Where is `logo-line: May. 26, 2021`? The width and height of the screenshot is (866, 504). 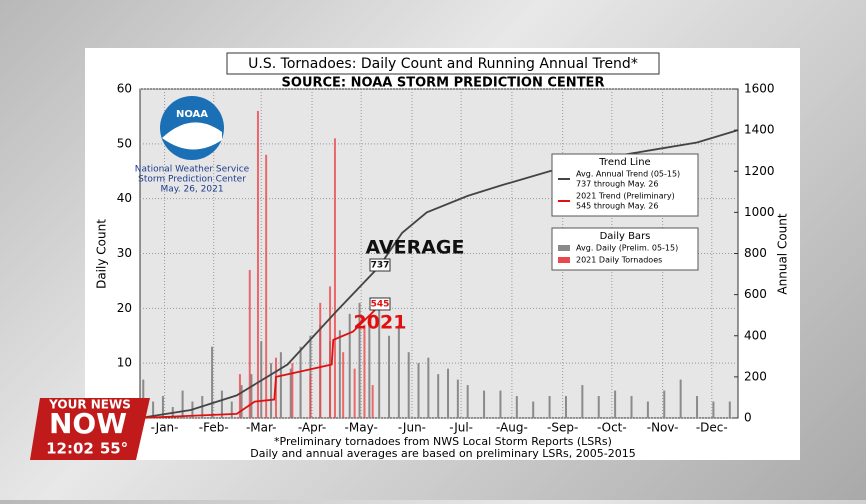
logo-line: May. 26, 2021 is located at coordinates (191, 190).